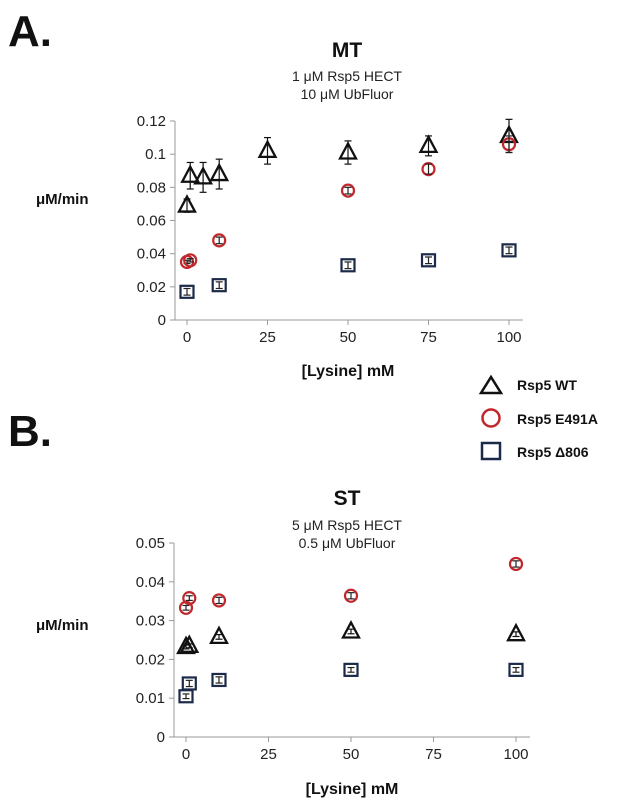  I want to click on legend-item-e491a: Rsp5 E491A, so click(539, 418).